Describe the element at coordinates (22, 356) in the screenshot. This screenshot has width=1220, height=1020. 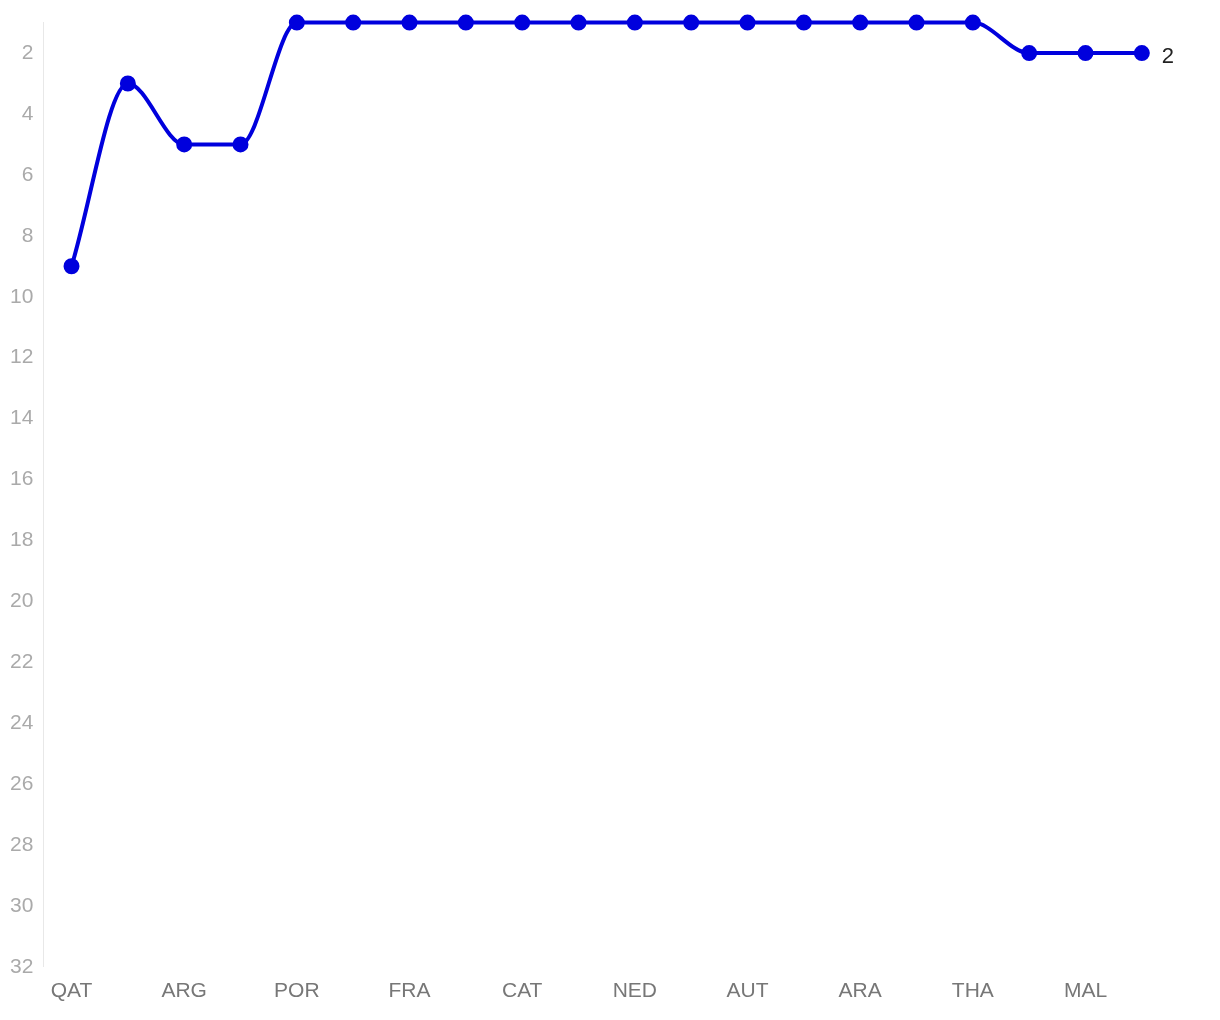
I see `y-tick-label: 12` at that location.